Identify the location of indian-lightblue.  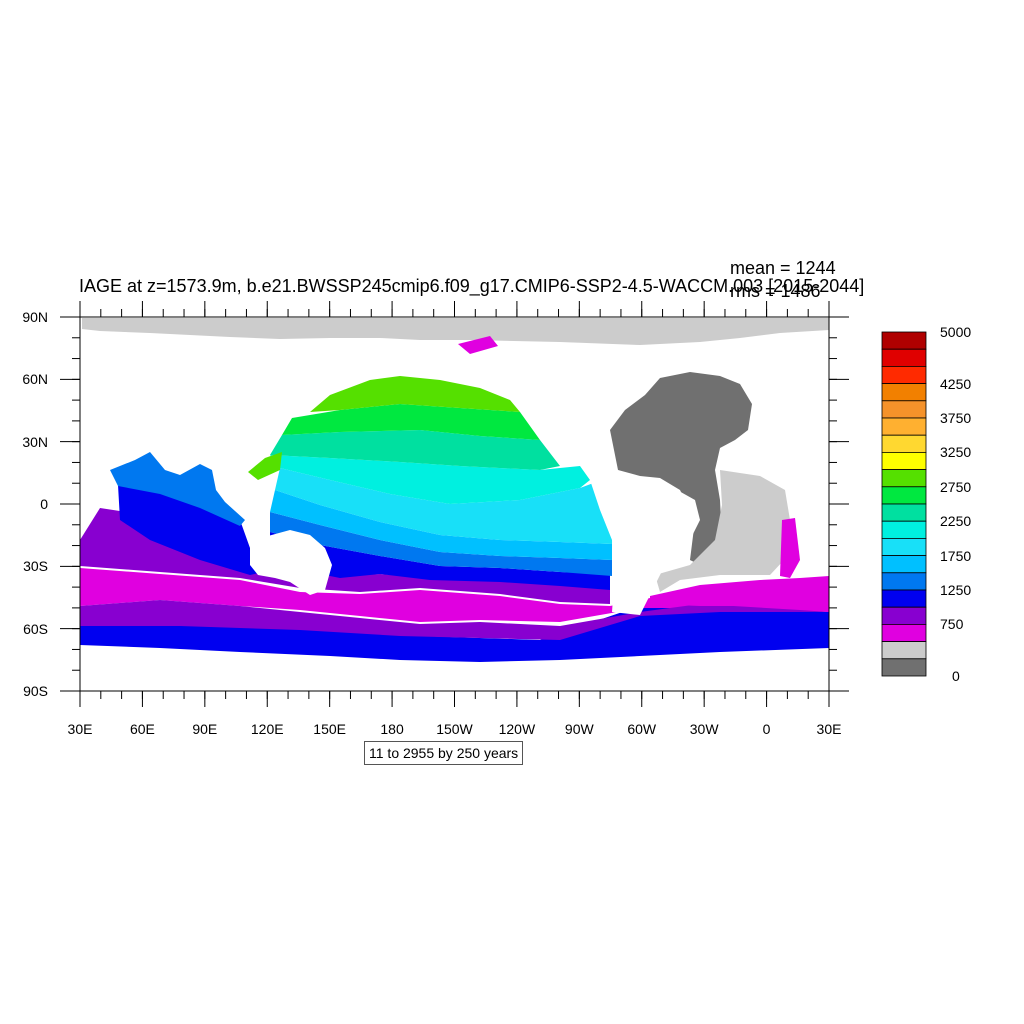
(177, 489).